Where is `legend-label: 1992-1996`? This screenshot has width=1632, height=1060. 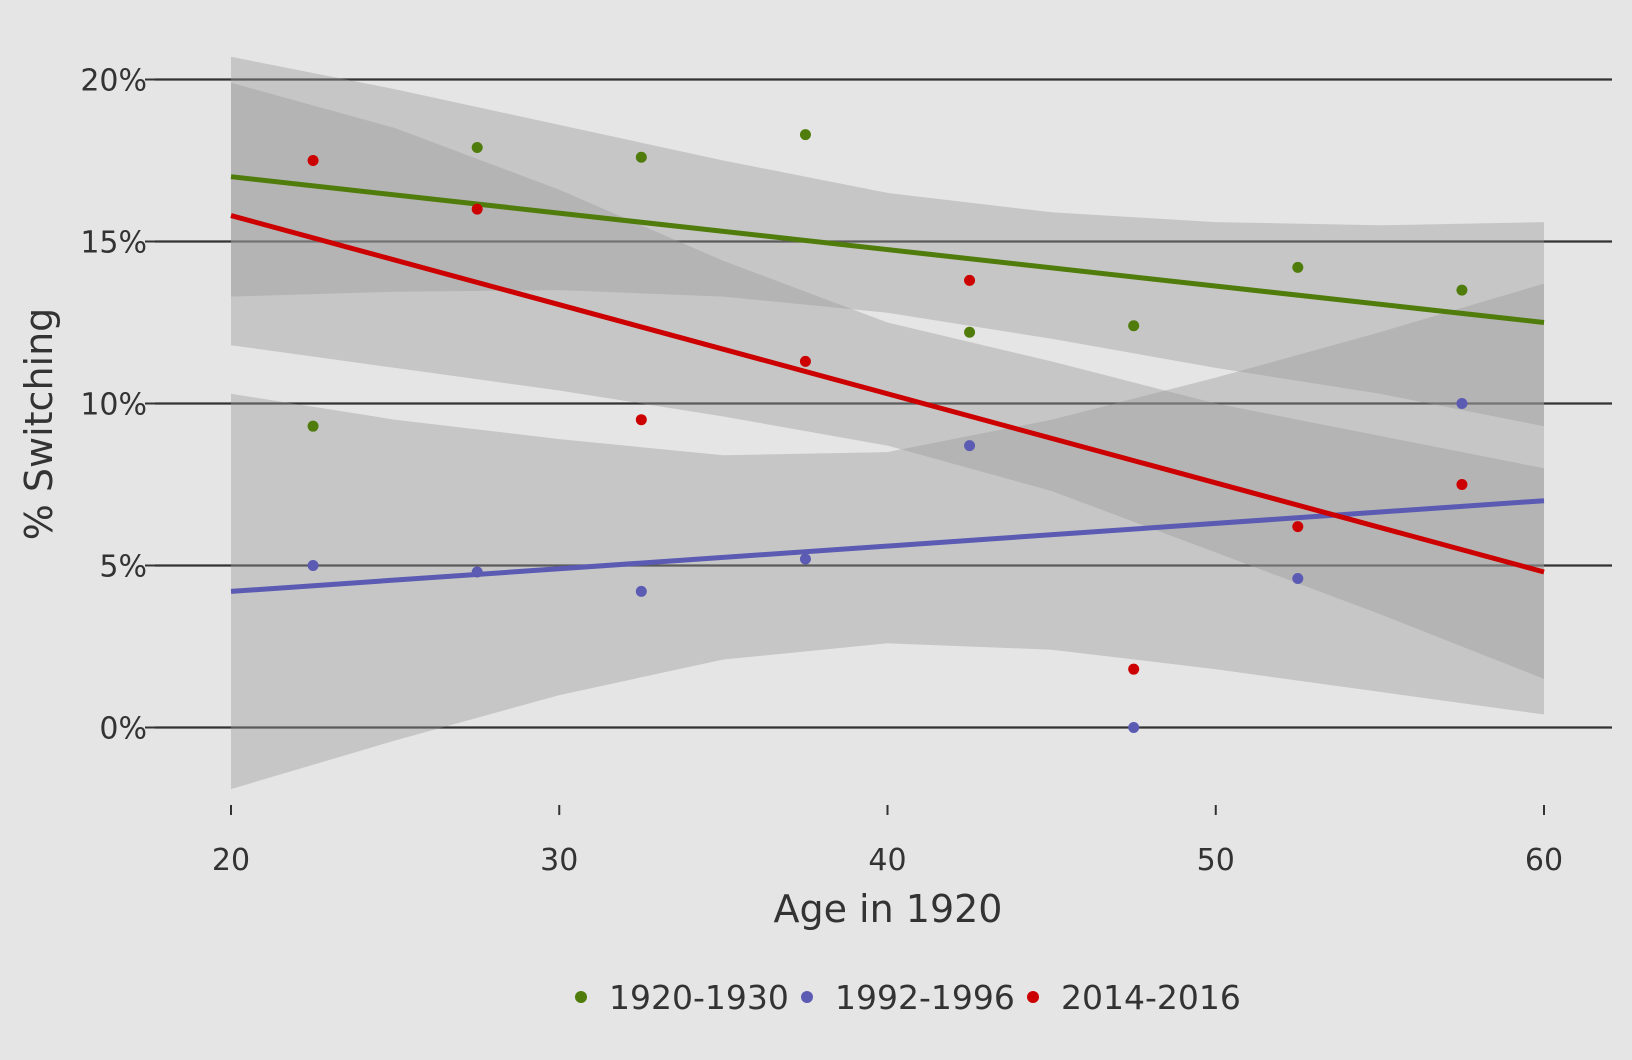
legend-label: 1992-1996 is located at coordinates (925, 997).